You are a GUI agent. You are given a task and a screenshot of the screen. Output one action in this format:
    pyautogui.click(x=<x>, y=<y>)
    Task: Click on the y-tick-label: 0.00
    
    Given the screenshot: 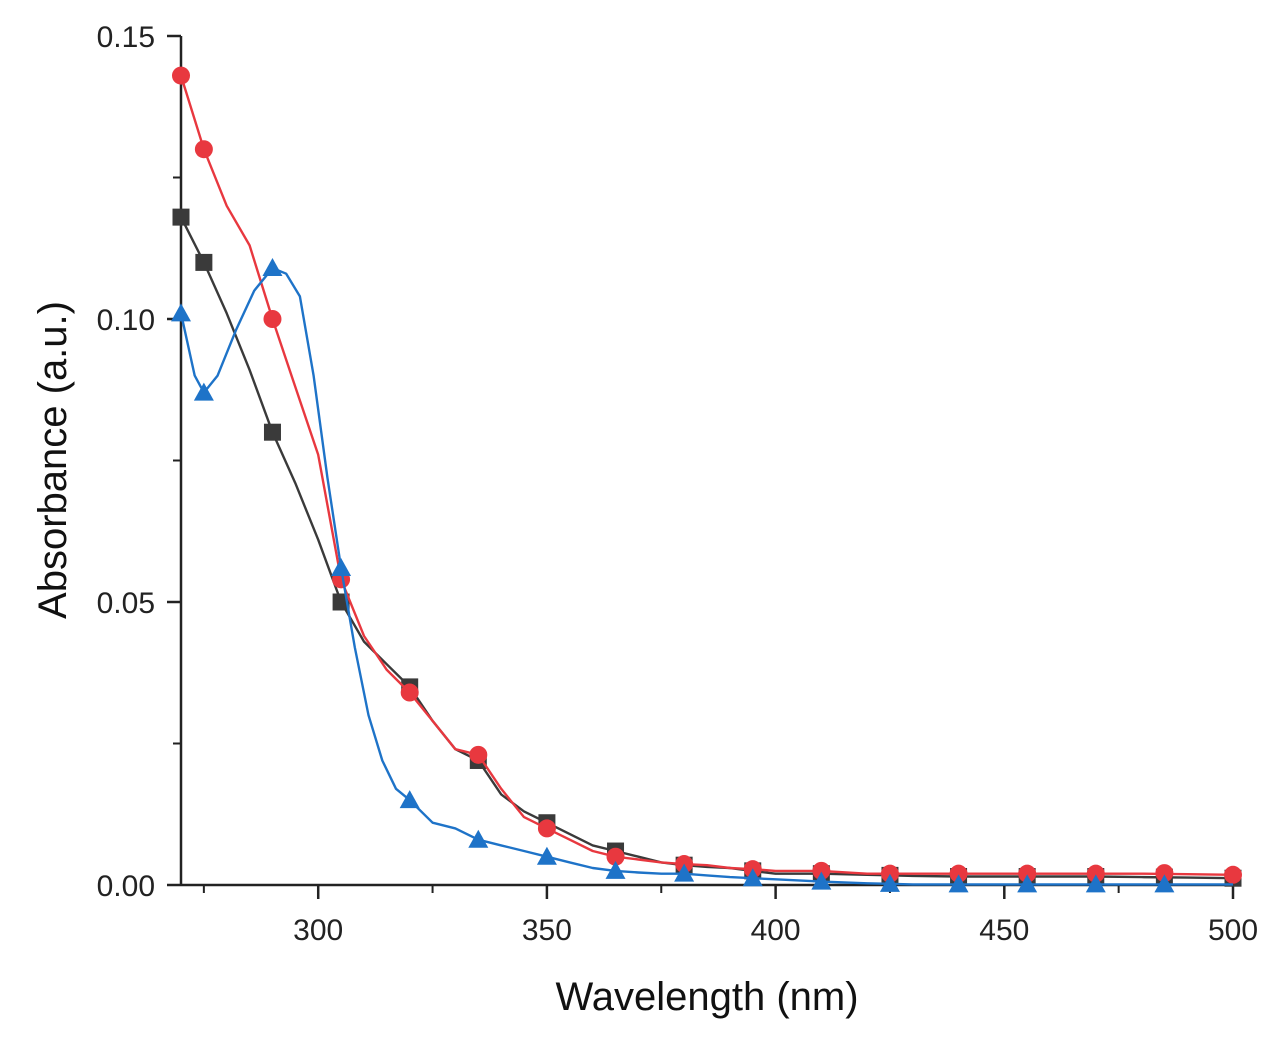 What is the action you would take?
    pyautogui.click(x=126, y=886)
    